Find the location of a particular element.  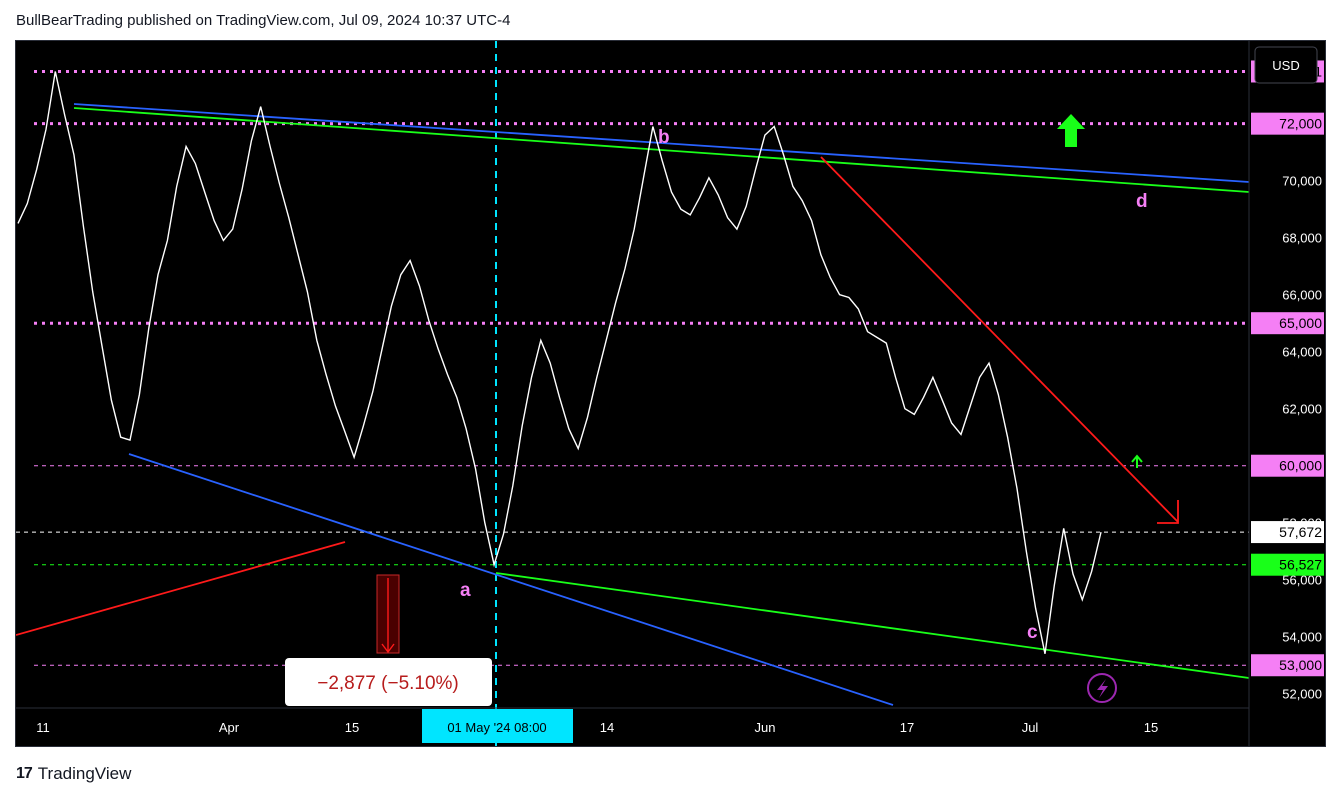

price-tag-72,000 is located at coordinates (1287, 123).